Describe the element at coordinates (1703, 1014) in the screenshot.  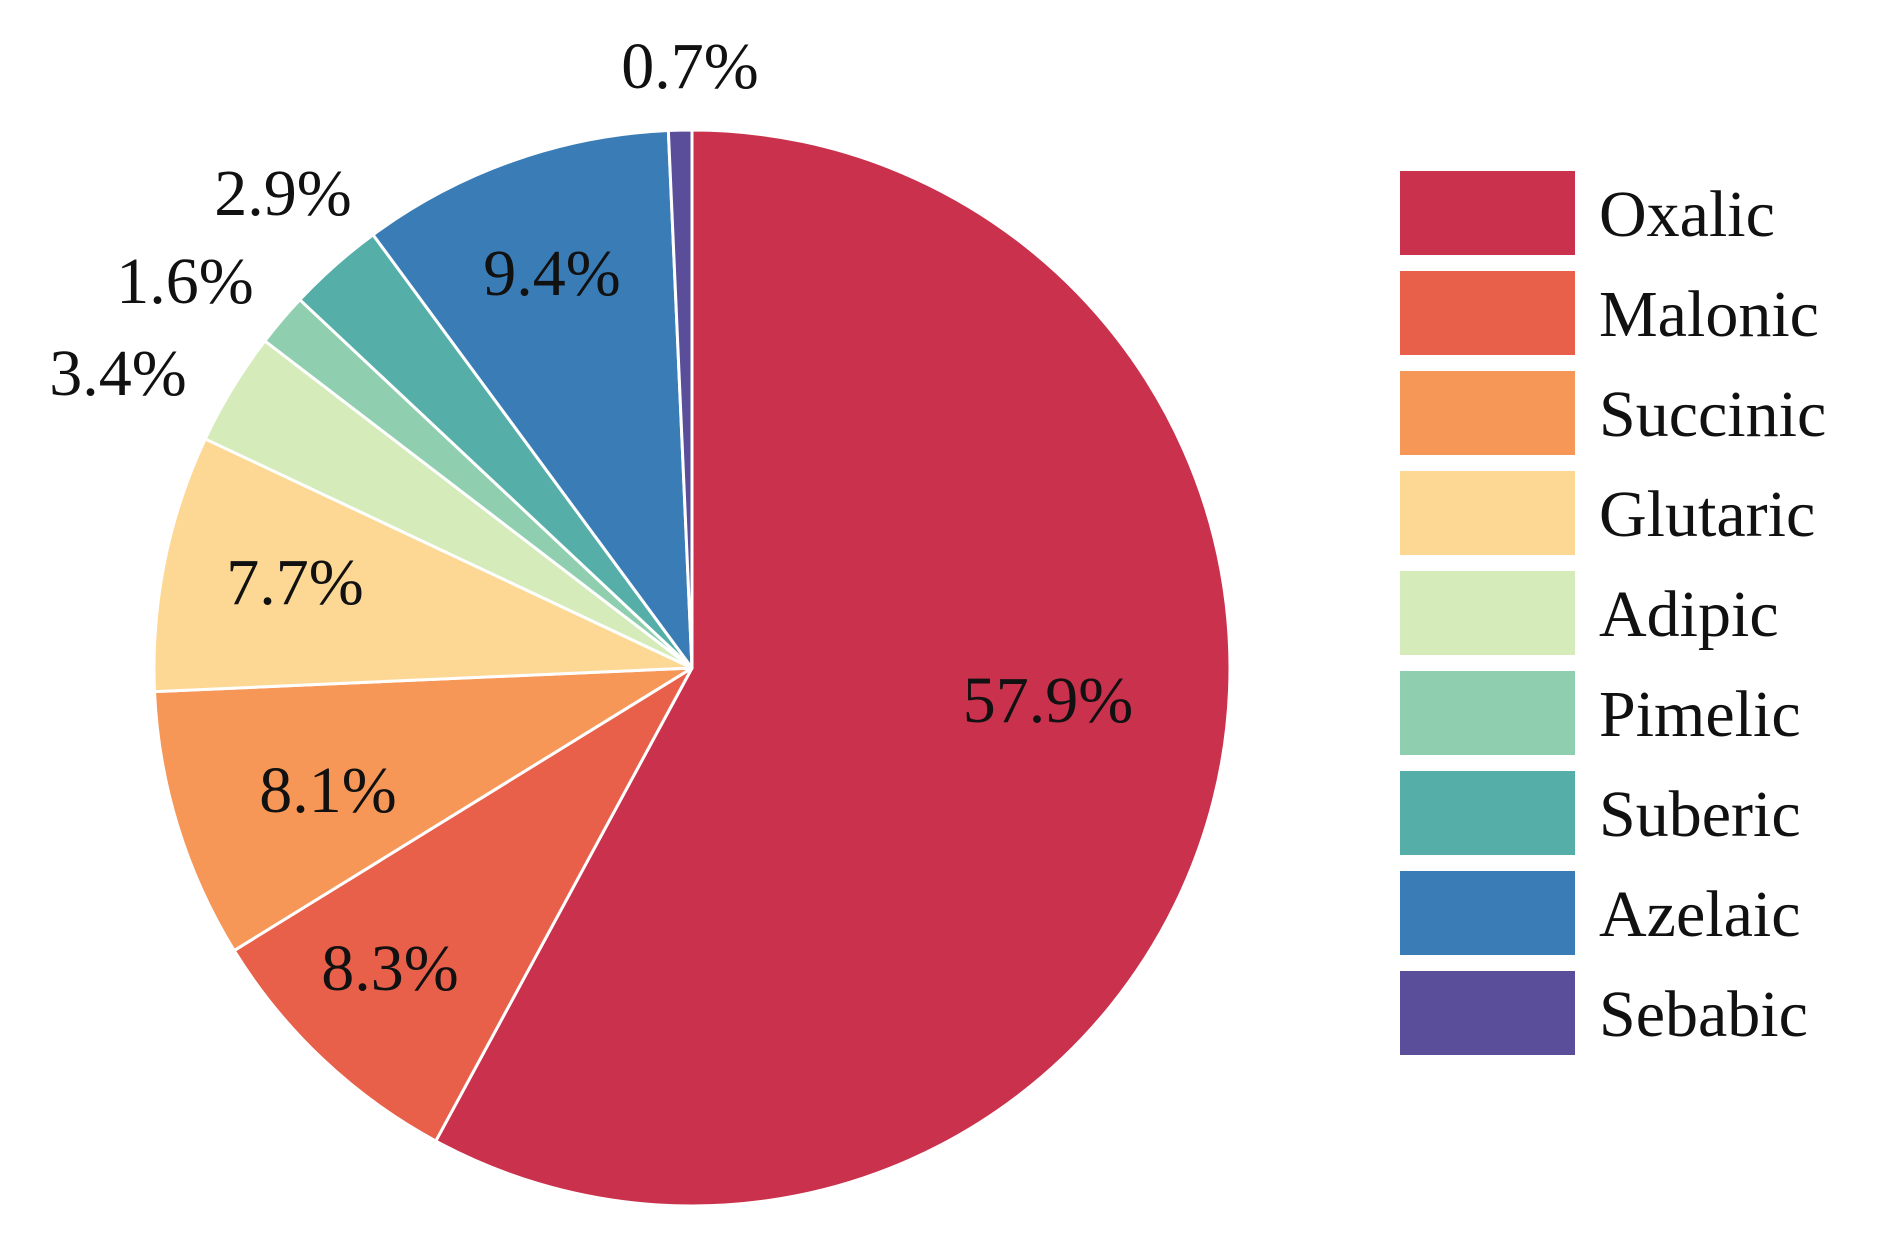
I see `legend-label-sebabic: Sebabic` at that location.